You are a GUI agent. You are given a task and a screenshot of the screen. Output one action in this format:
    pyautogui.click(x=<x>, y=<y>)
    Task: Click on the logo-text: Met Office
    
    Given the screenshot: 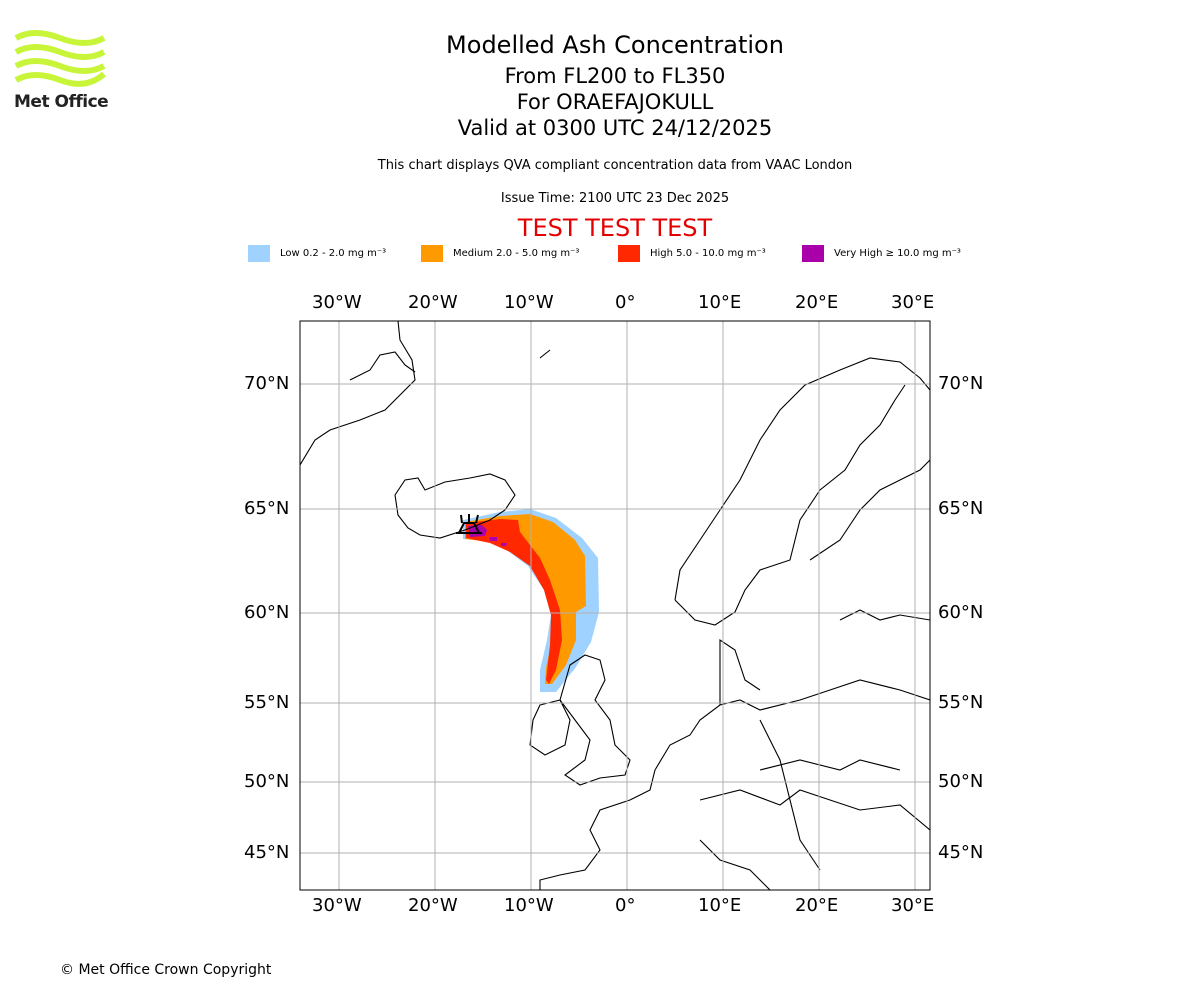 What is the action you would take?
    pyautogui.click(x=61, y=102)
    